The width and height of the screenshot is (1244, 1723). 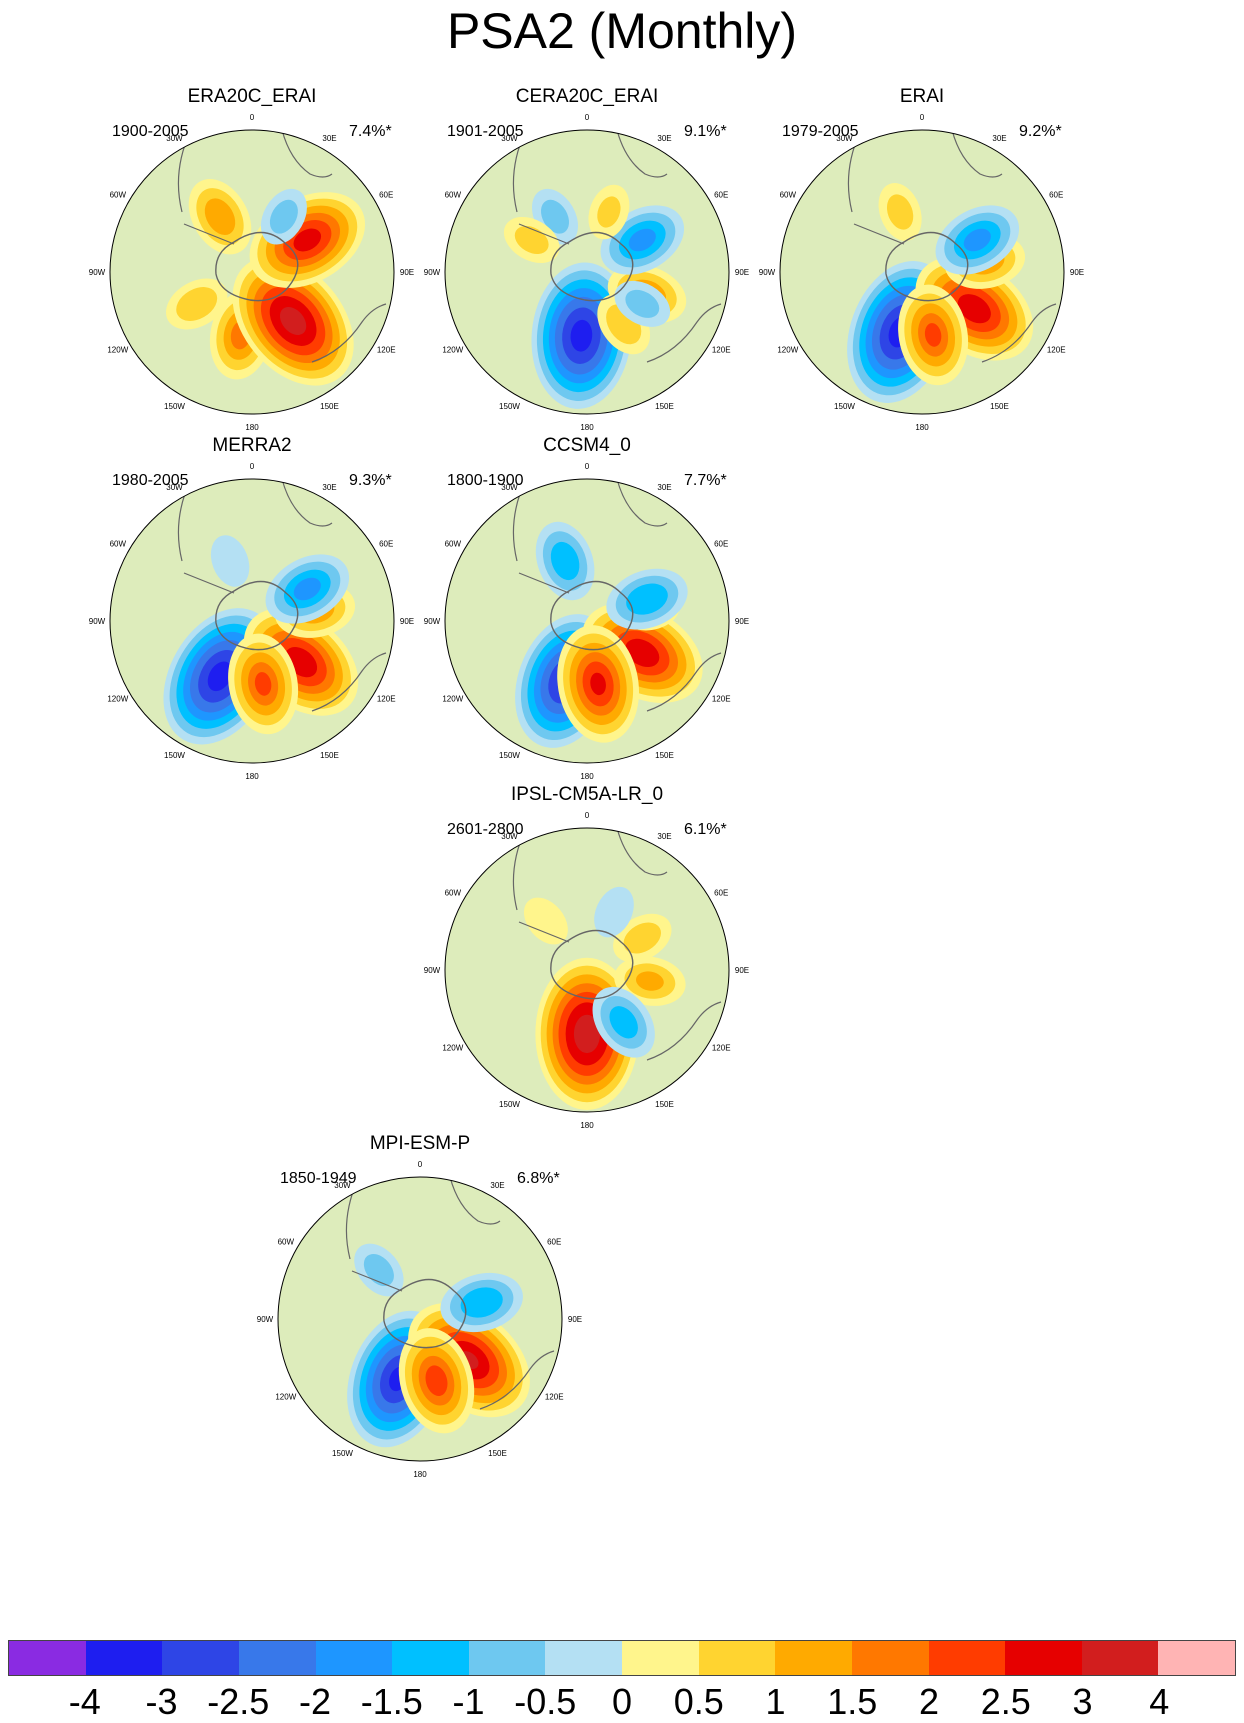 I want to click on colorbar-label: 4, so click(x=1159, y=1701).